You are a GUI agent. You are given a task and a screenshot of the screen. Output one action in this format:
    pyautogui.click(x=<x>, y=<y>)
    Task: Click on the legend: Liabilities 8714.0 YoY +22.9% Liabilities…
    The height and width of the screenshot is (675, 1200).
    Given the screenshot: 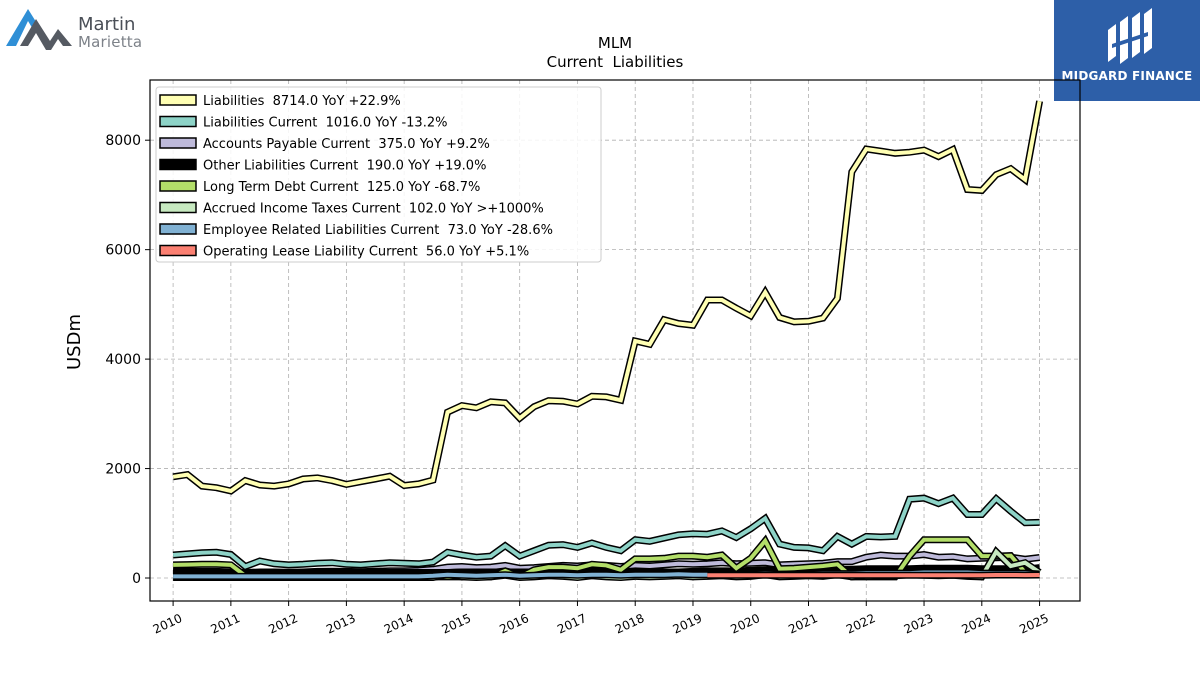 What is the action you would take?
    pyautogui.click(x=378, y=174)
    